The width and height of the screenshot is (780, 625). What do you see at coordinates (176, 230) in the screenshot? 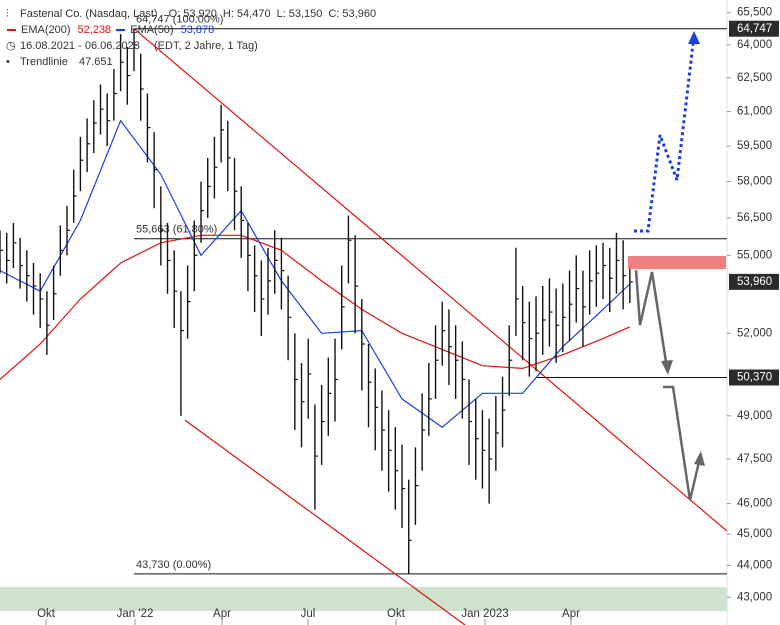
I see `level-label: 55,663 (61.80%)` at bounding box center [176, 230].